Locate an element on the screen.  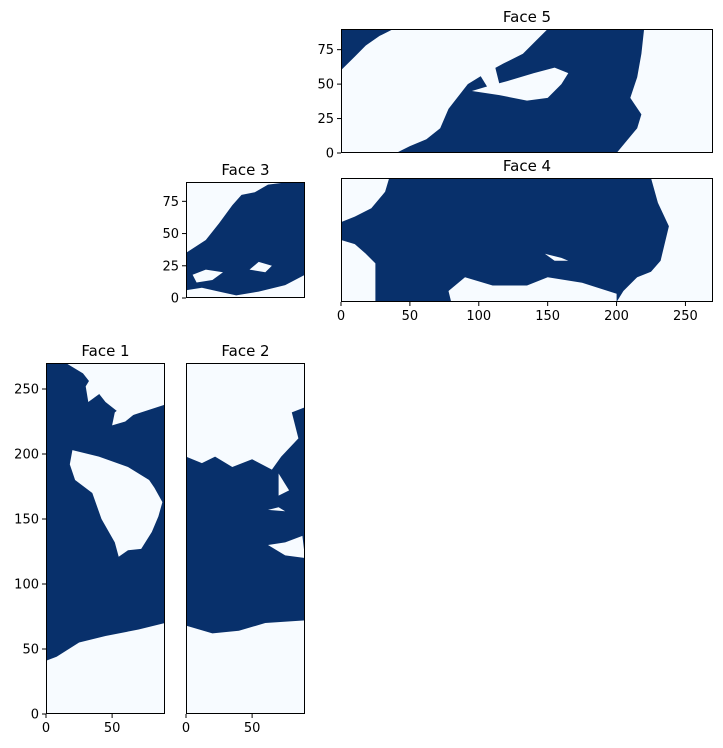
face-2-title: Face 2 is located at coordinates (245, 351).